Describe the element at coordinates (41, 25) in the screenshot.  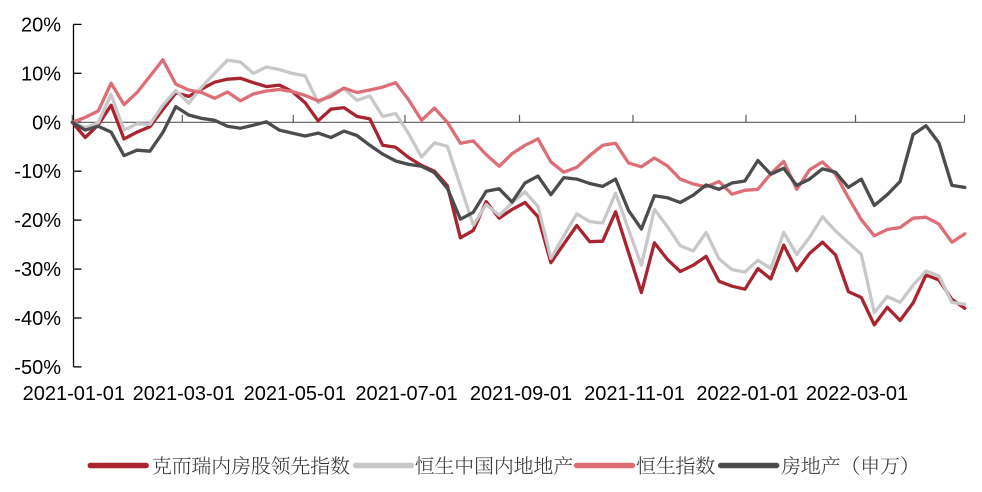
I see `svg-text: 20%` at that location.